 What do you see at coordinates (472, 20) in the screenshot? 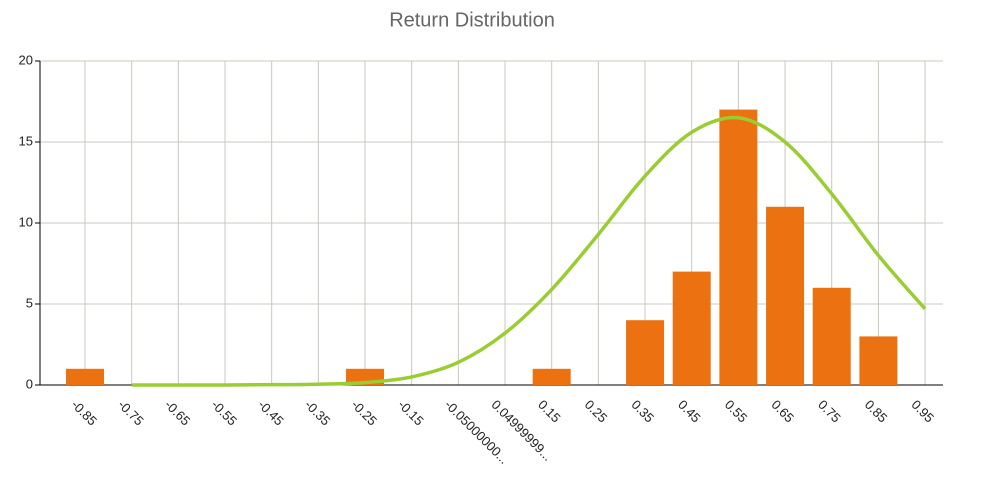
I see `chart-title: Return Distribution` at bounding box center [472, 20].